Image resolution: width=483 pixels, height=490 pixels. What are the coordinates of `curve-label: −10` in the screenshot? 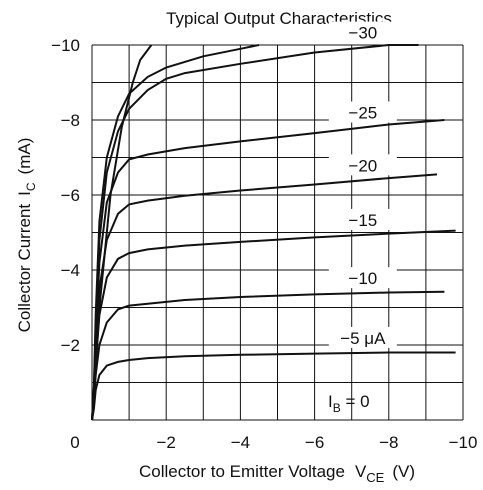 It's located at (362, 278).